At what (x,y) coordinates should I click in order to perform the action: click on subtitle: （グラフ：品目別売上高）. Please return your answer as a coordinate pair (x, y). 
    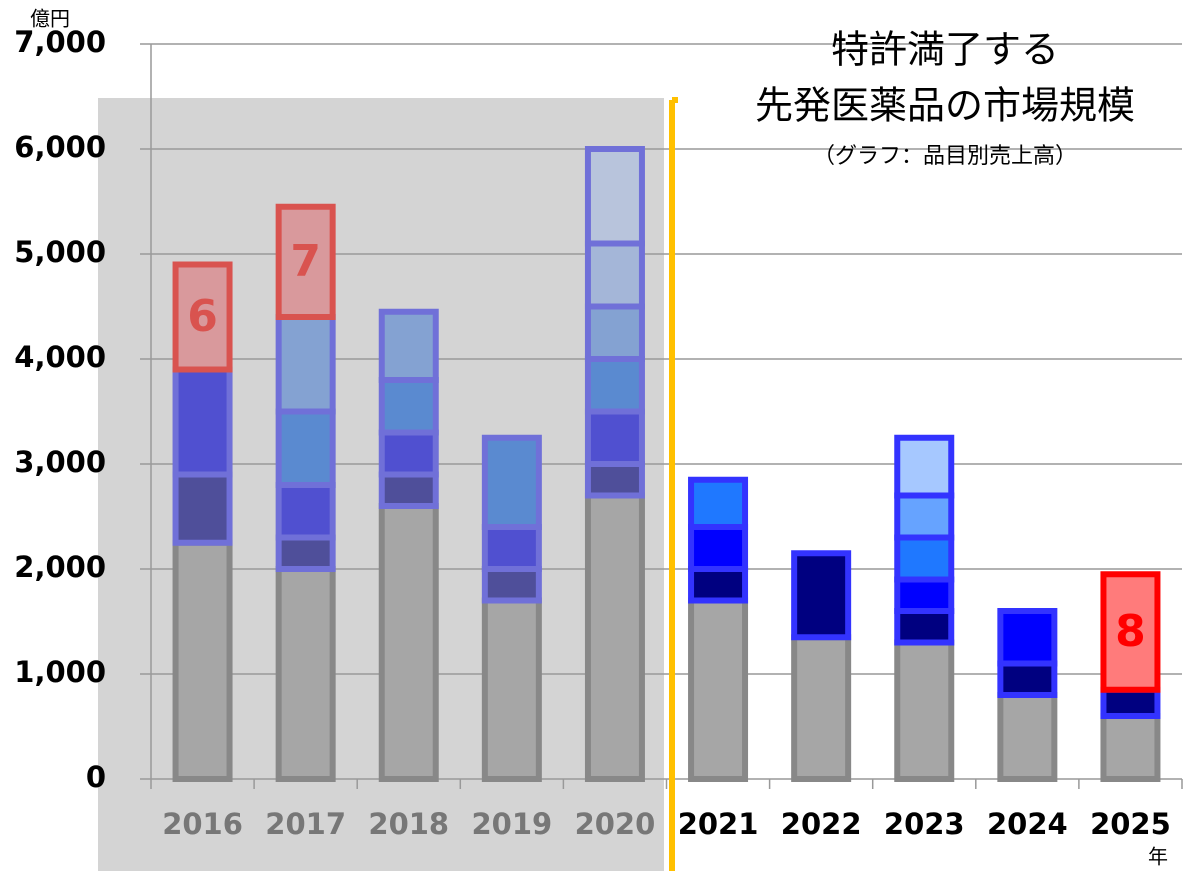
    Looking at the image, I should click on (945, 156).